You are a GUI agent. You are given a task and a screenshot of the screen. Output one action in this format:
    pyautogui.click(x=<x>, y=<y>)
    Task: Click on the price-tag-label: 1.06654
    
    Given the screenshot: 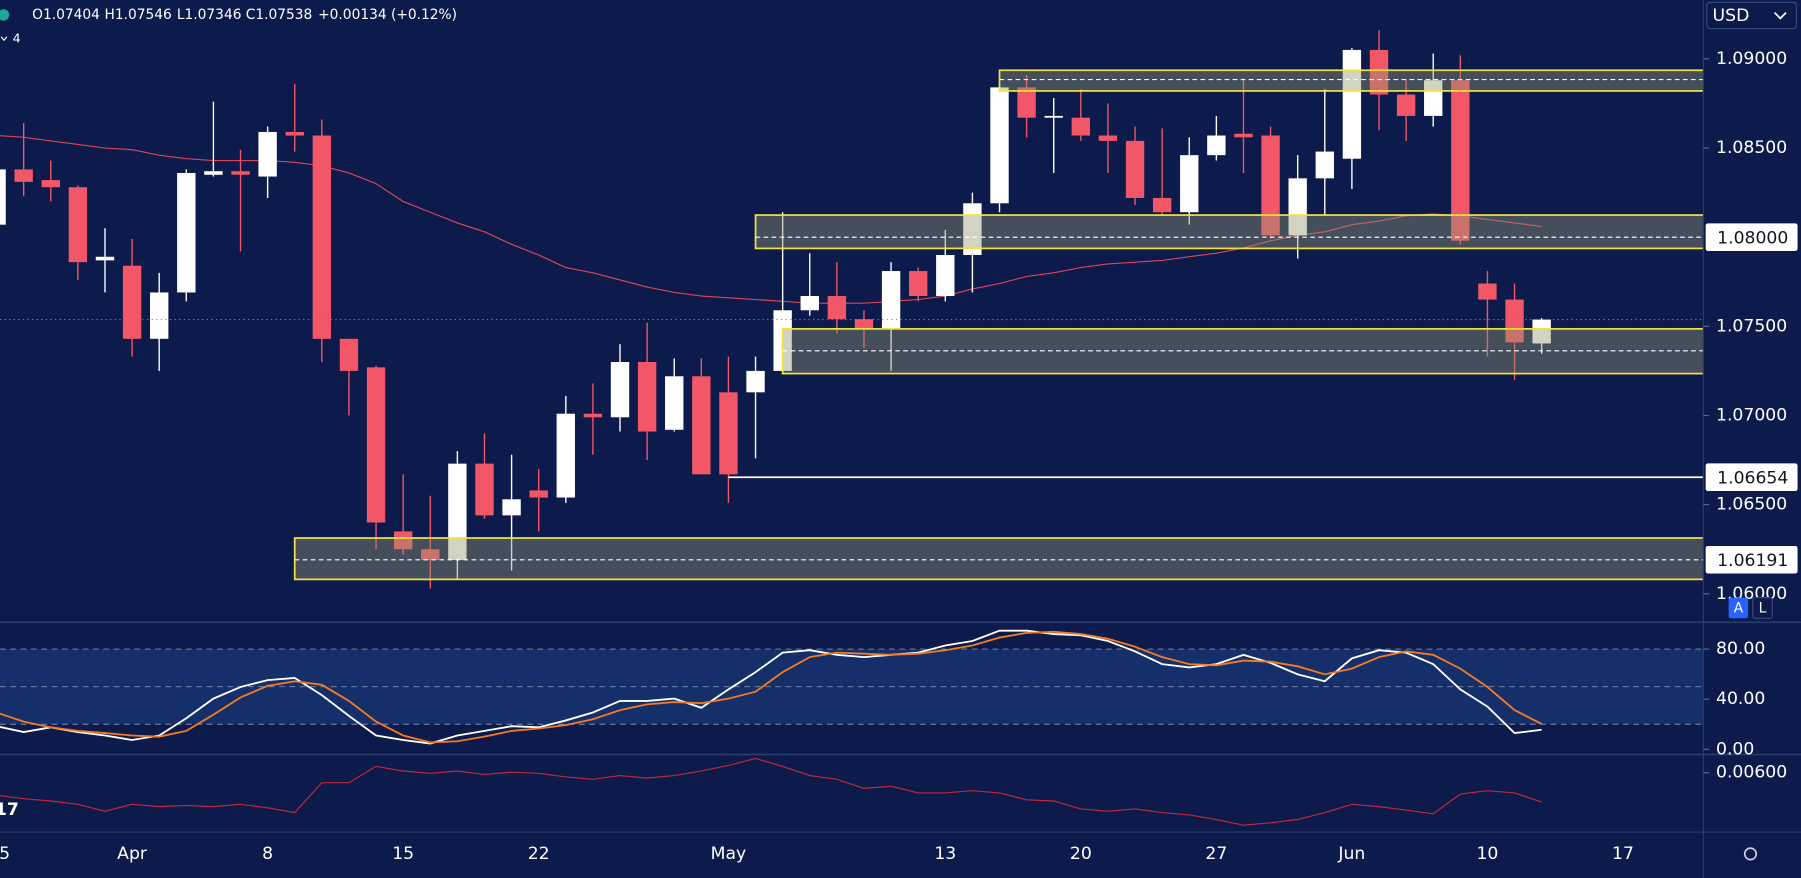 What is the action you would take?
    pyautogui.click(x=1752, y=478)
    